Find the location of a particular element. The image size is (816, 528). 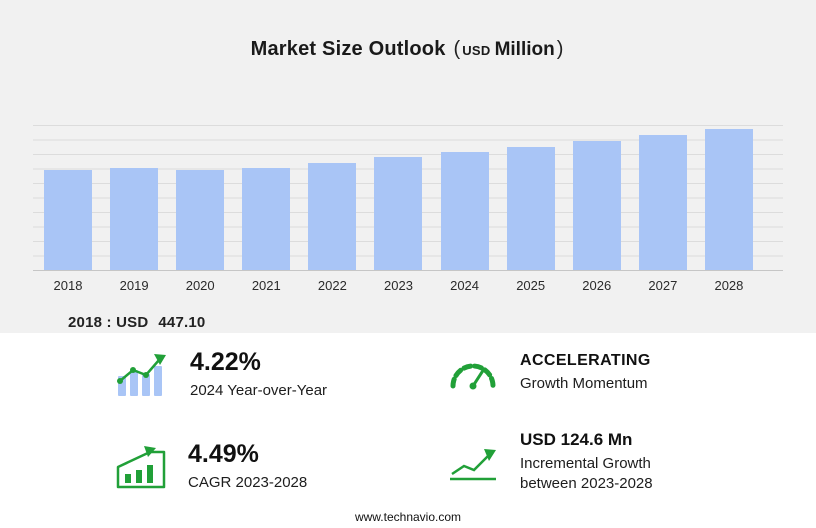

title-currency: USD is located at coordinates (476, 50).